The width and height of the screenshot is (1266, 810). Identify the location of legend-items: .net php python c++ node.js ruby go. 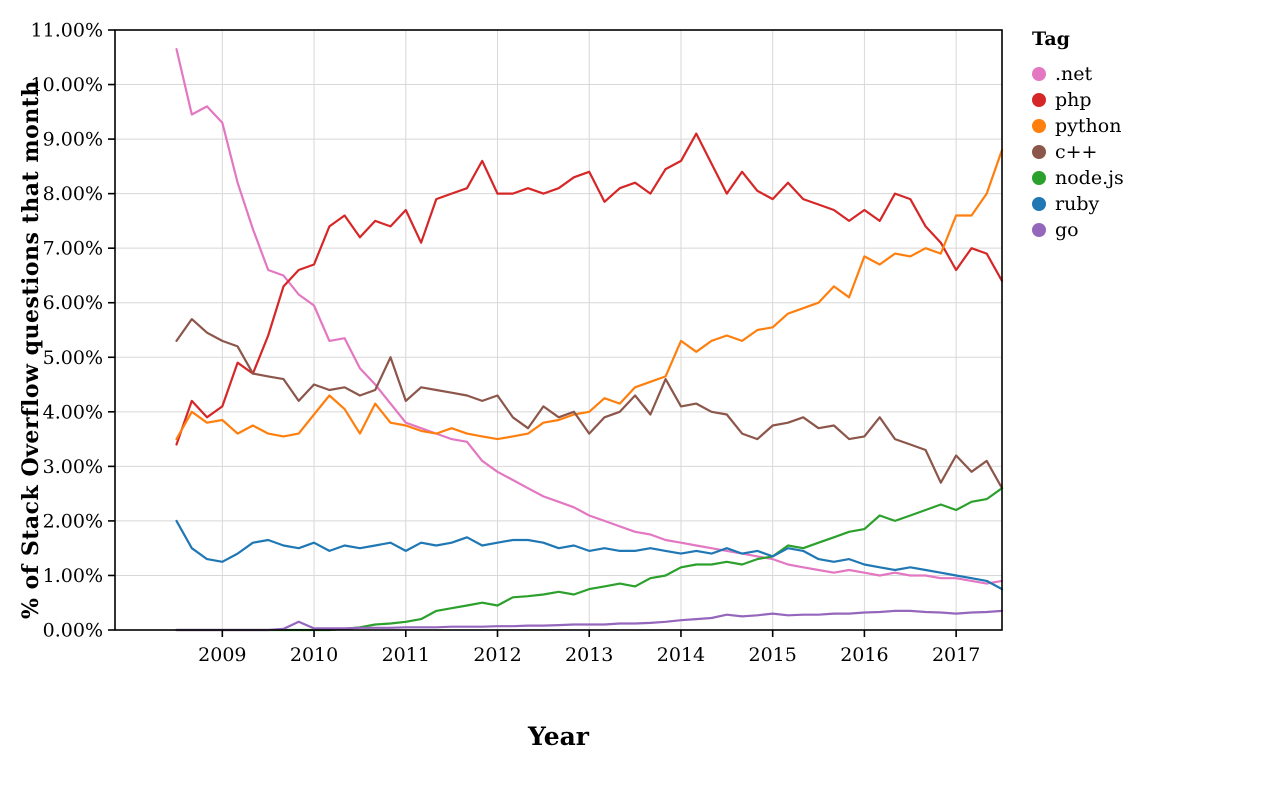
(1144, 152).